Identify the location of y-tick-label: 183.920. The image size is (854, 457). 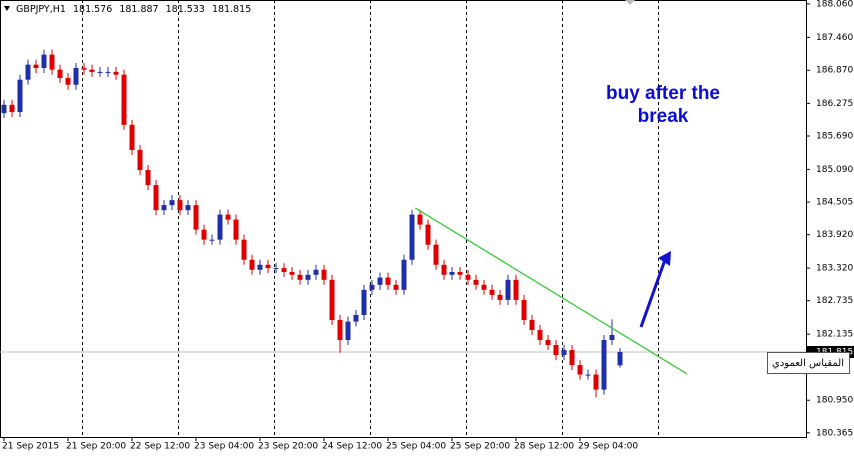
(834, 235).